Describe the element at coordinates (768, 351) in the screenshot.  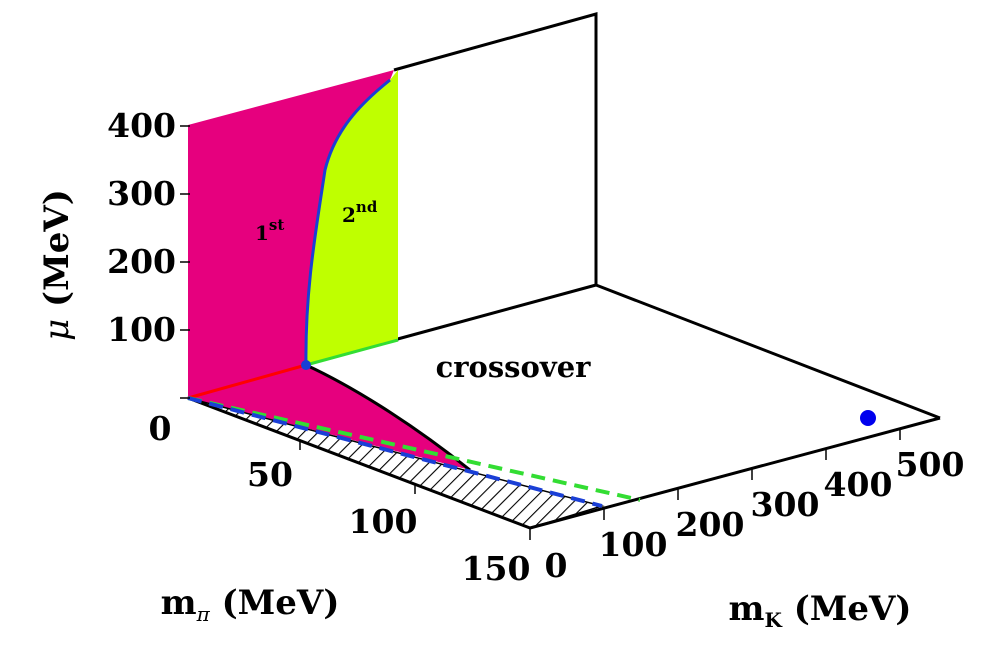
I see `floor-back-edge` at that location.